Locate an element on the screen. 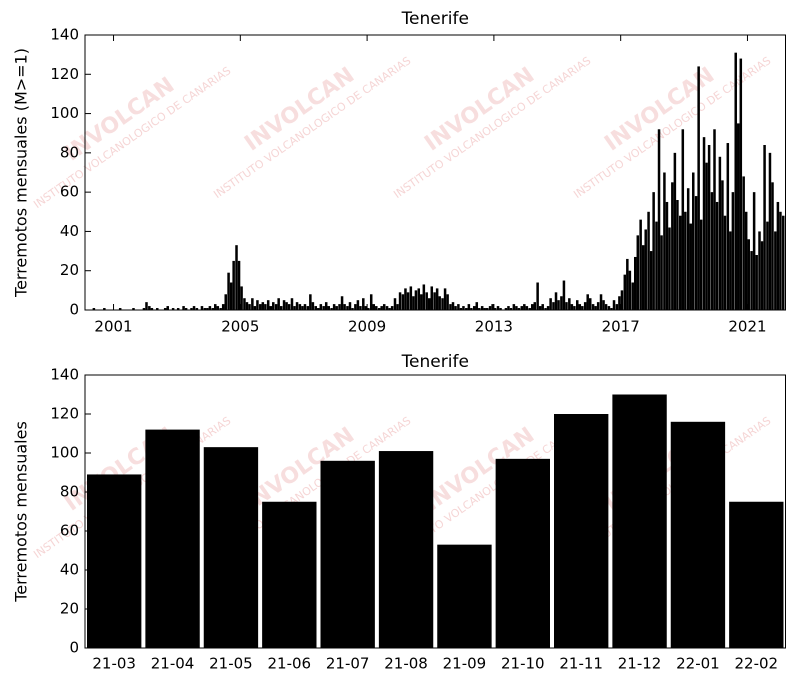 The width and height of the screenshot is (786, 679). x-tick-label: 2017 is located at coordinates (621, 327).